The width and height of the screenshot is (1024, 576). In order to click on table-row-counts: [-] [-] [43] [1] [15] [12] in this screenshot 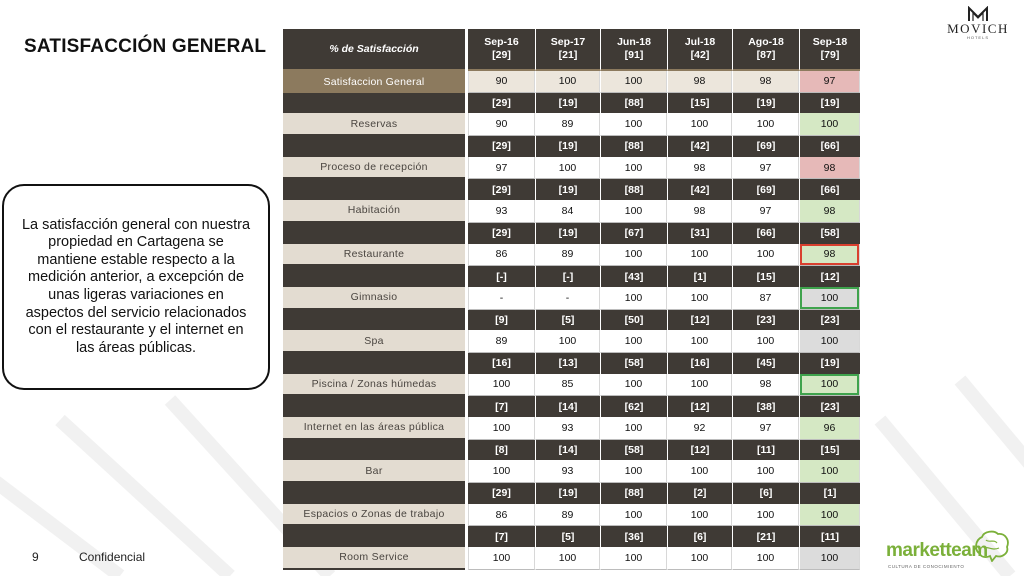, I will do `click(571, 276)`.